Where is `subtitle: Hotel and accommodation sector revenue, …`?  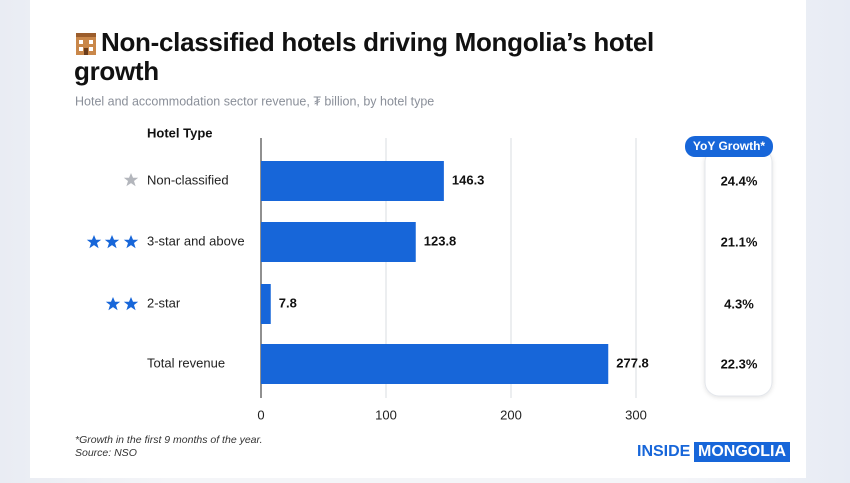
subtitle: Hotel and accommodation sector revenue, … is located at coordinates (254, 101).